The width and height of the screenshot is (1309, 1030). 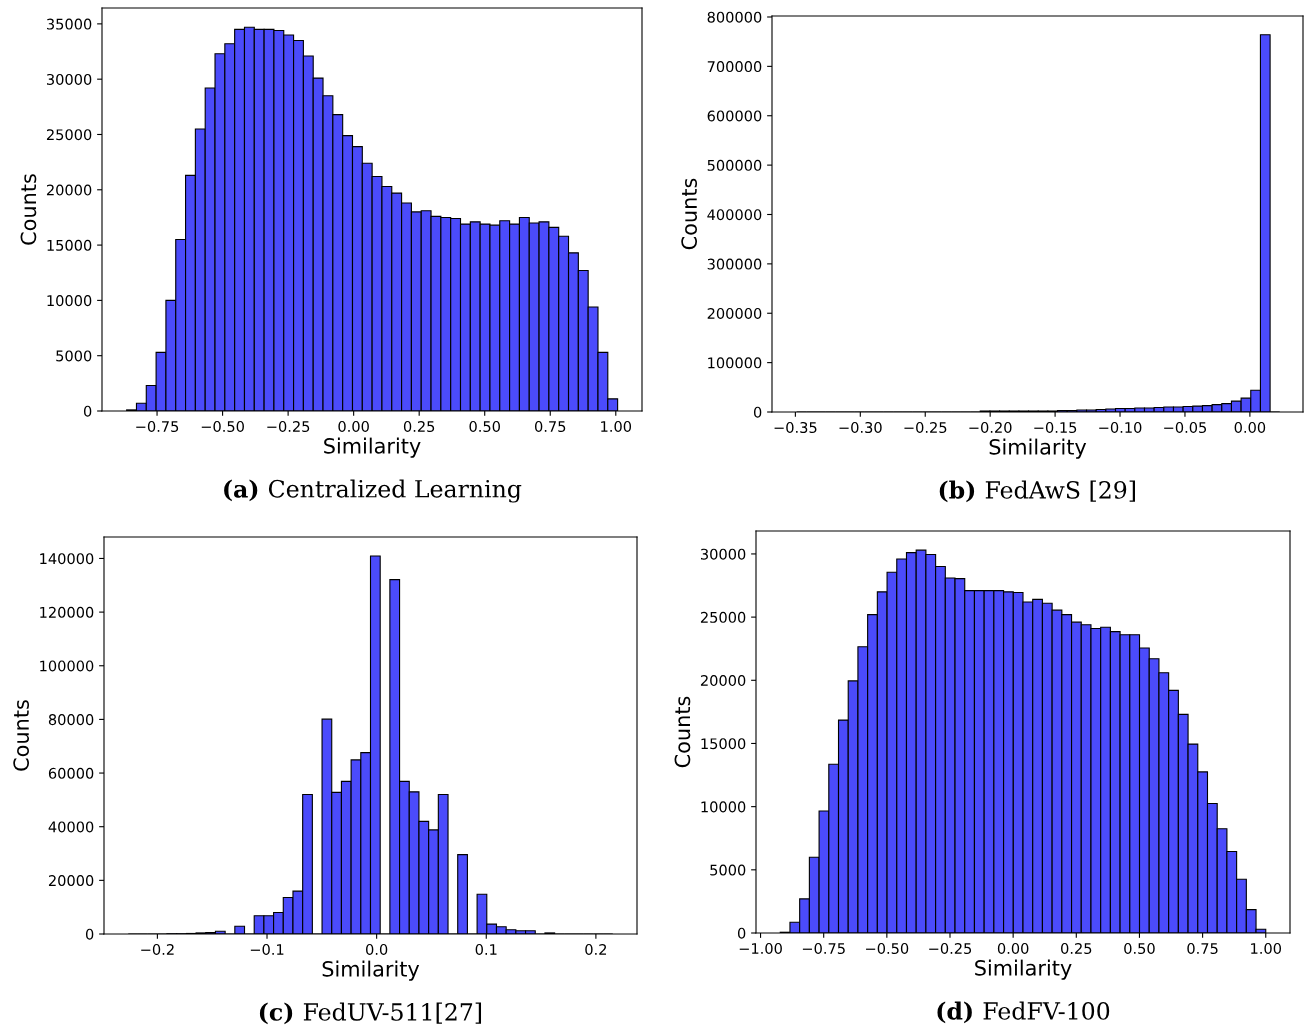 What do you see at coordinates (67, 612) in the screenshot?
I see `y-tick-label: 120000` at bounding box center [67, 612].